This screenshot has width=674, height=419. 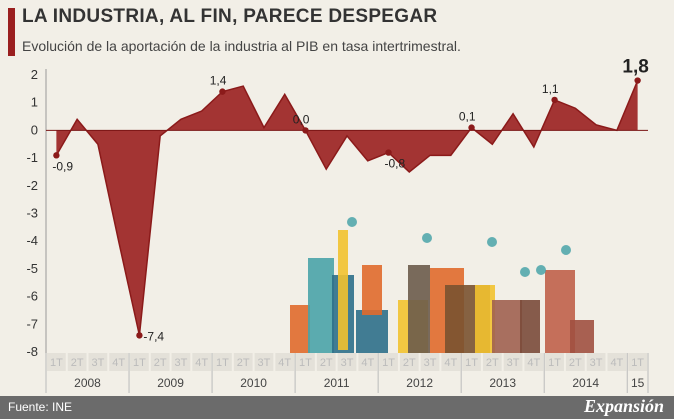 I want to click on data-label: 1,8, so click(x=635, y=67).